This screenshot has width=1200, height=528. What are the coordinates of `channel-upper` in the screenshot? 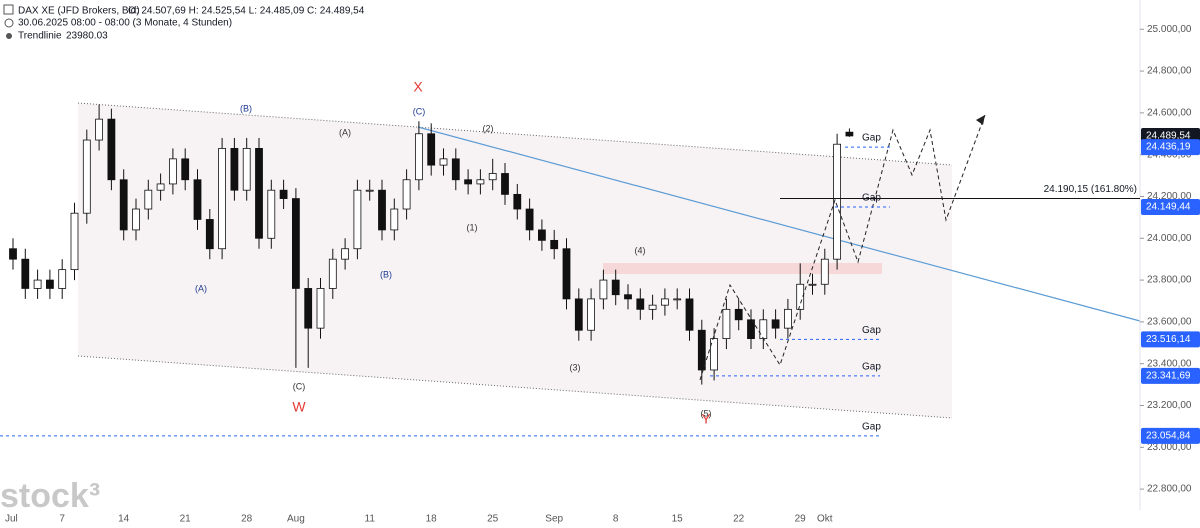 It's located at (515, 134).